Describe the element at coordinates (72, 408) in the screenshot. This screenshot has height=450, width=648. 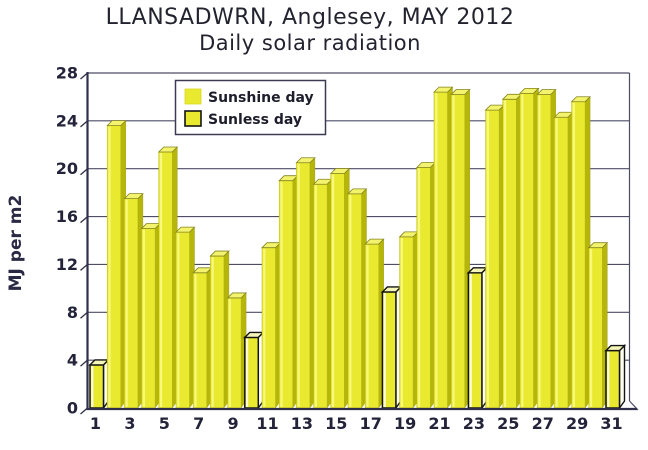
I see `y-tick-label-0: 0` at that location.